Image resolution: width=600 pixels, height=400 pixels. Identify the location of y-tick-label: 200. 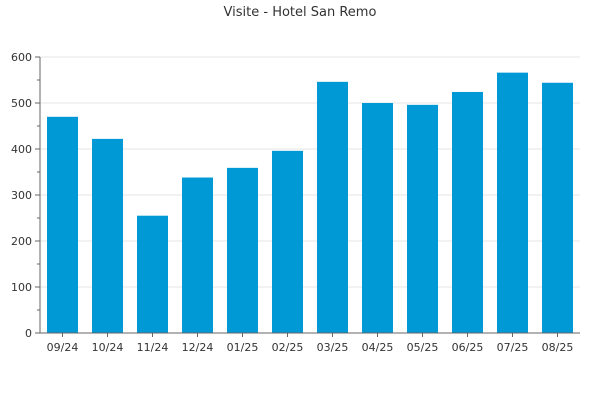
(21, 241).